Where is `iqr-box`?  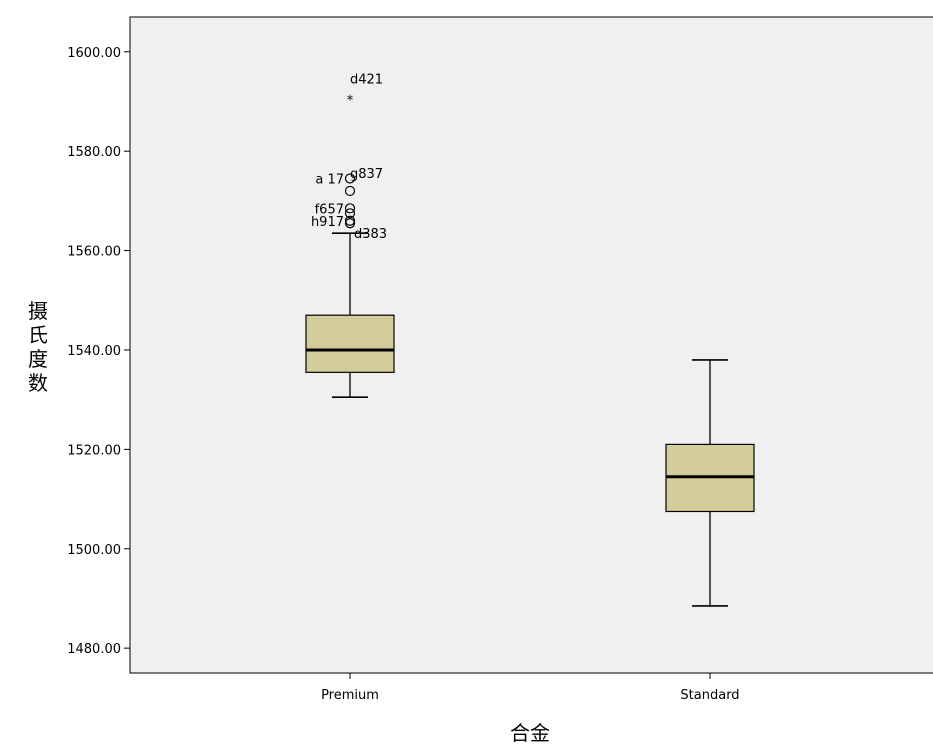 iqr-box is located at coordinates (350, 343).